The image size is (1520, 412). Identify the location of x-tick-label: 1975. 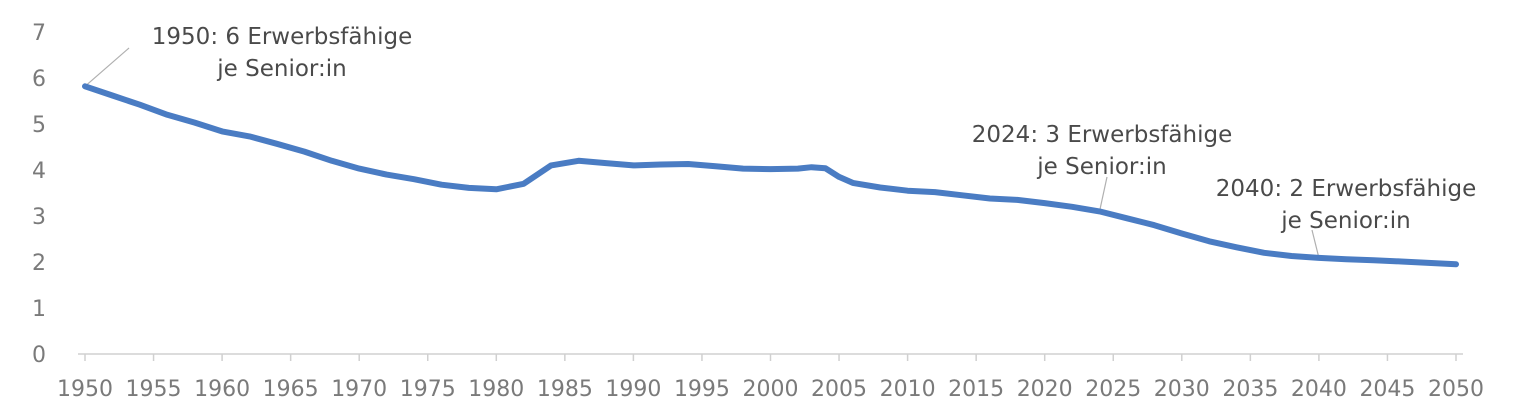
(428, 389).